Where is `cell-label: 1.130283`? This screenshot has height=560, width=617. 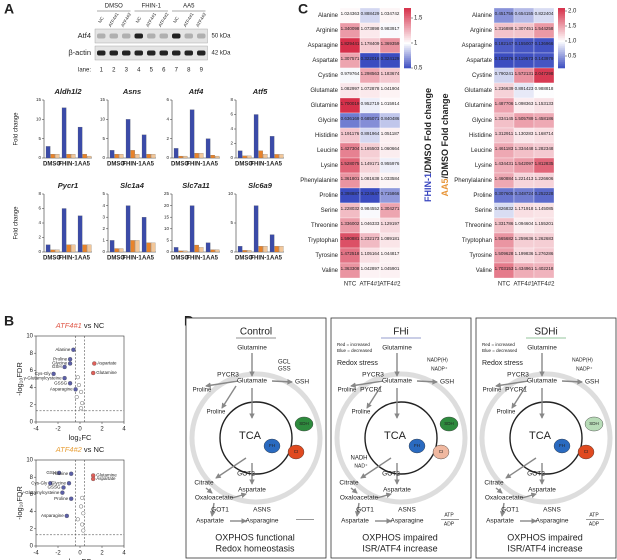
cell-label: 1.130283 is located at coordinates (524, 133).